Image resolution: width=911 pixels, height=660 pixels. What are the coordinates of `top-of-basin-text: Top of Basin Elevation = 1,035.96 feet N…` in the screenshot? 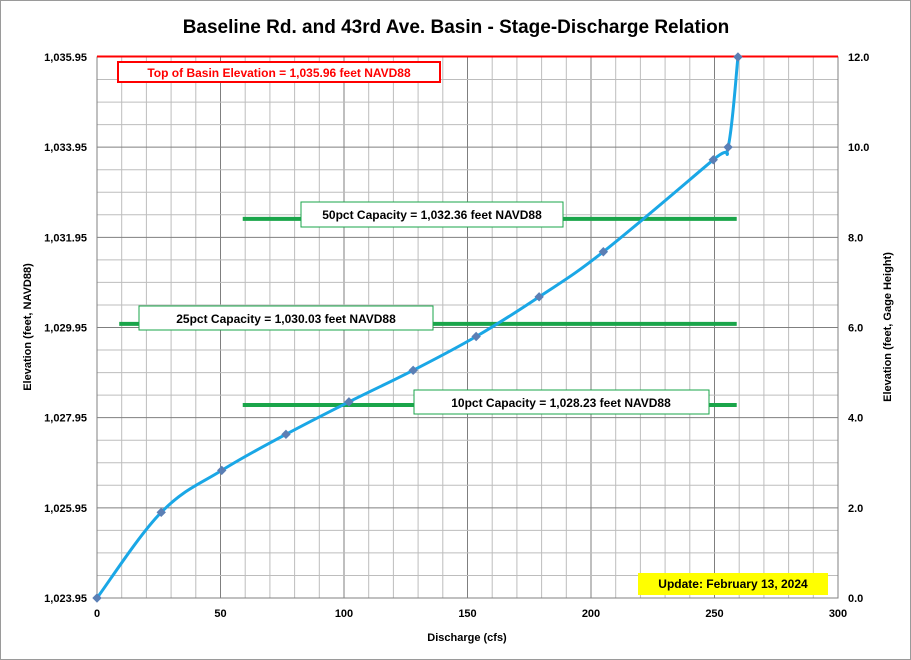 It's located at (279, 73).